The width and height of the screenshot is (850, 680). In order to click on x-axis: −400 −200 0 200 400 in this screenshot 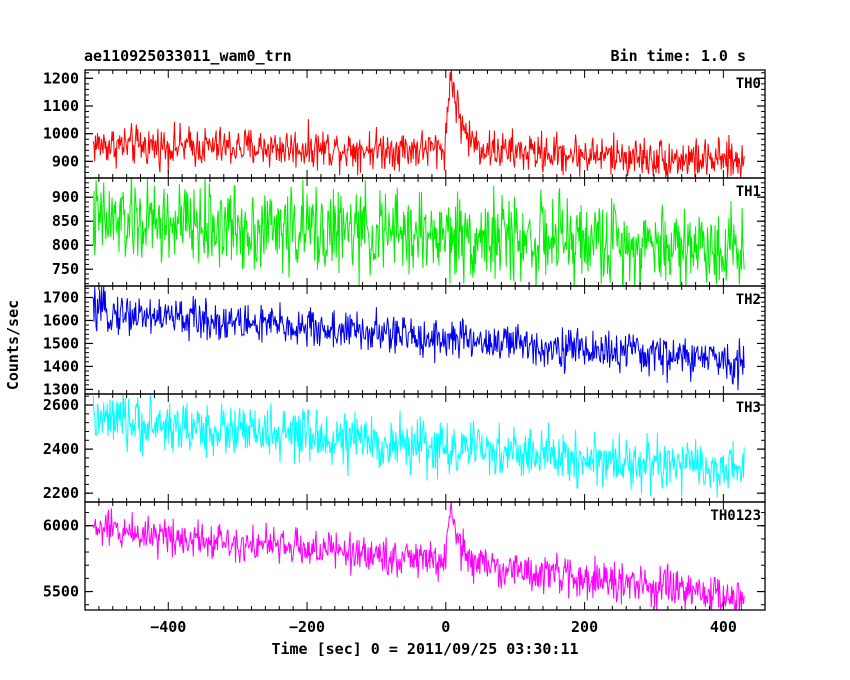, I will do `click(443, 627)`.